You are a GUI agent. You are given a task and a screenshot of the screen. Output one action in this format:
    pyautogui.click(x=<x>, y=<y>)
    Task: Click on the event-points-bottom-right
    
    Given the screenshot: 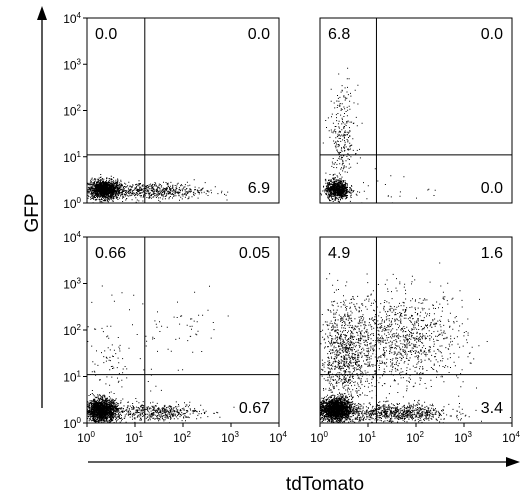 What is the action you would take?
    pyautogui.click(x=415, y=342)
    